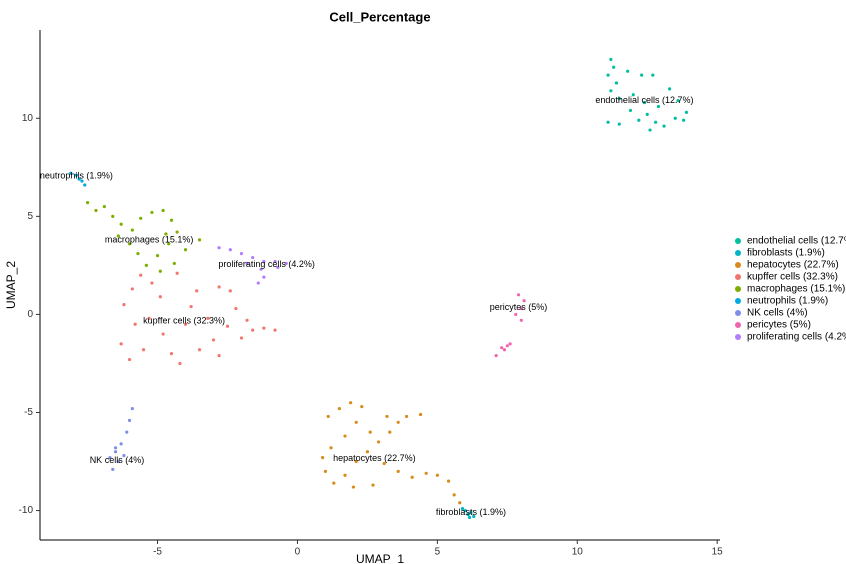 This screenshot has width=846, height=564. I want to click on y-tick-label: 5, so click(30, 216).